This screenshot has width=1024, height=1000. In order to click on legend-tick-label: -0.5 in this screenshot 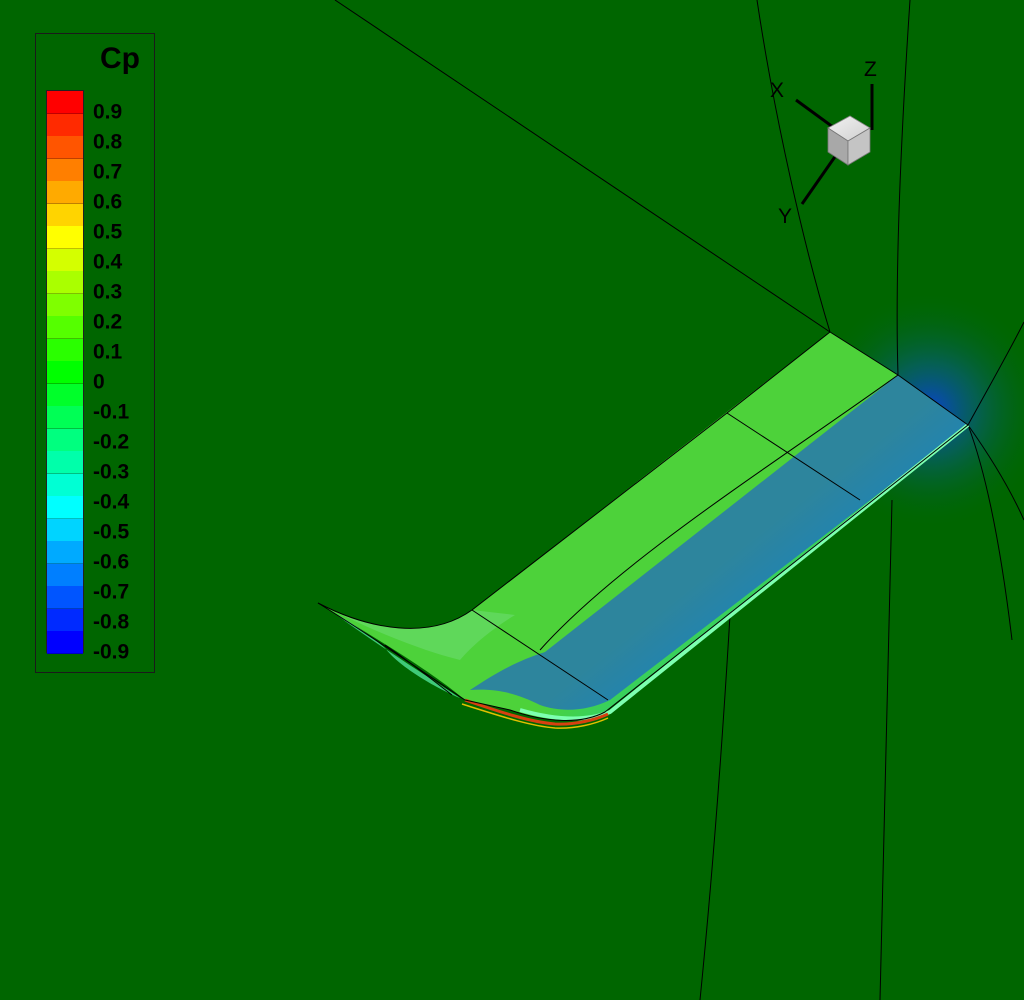, I will do `click(111, 532)`.